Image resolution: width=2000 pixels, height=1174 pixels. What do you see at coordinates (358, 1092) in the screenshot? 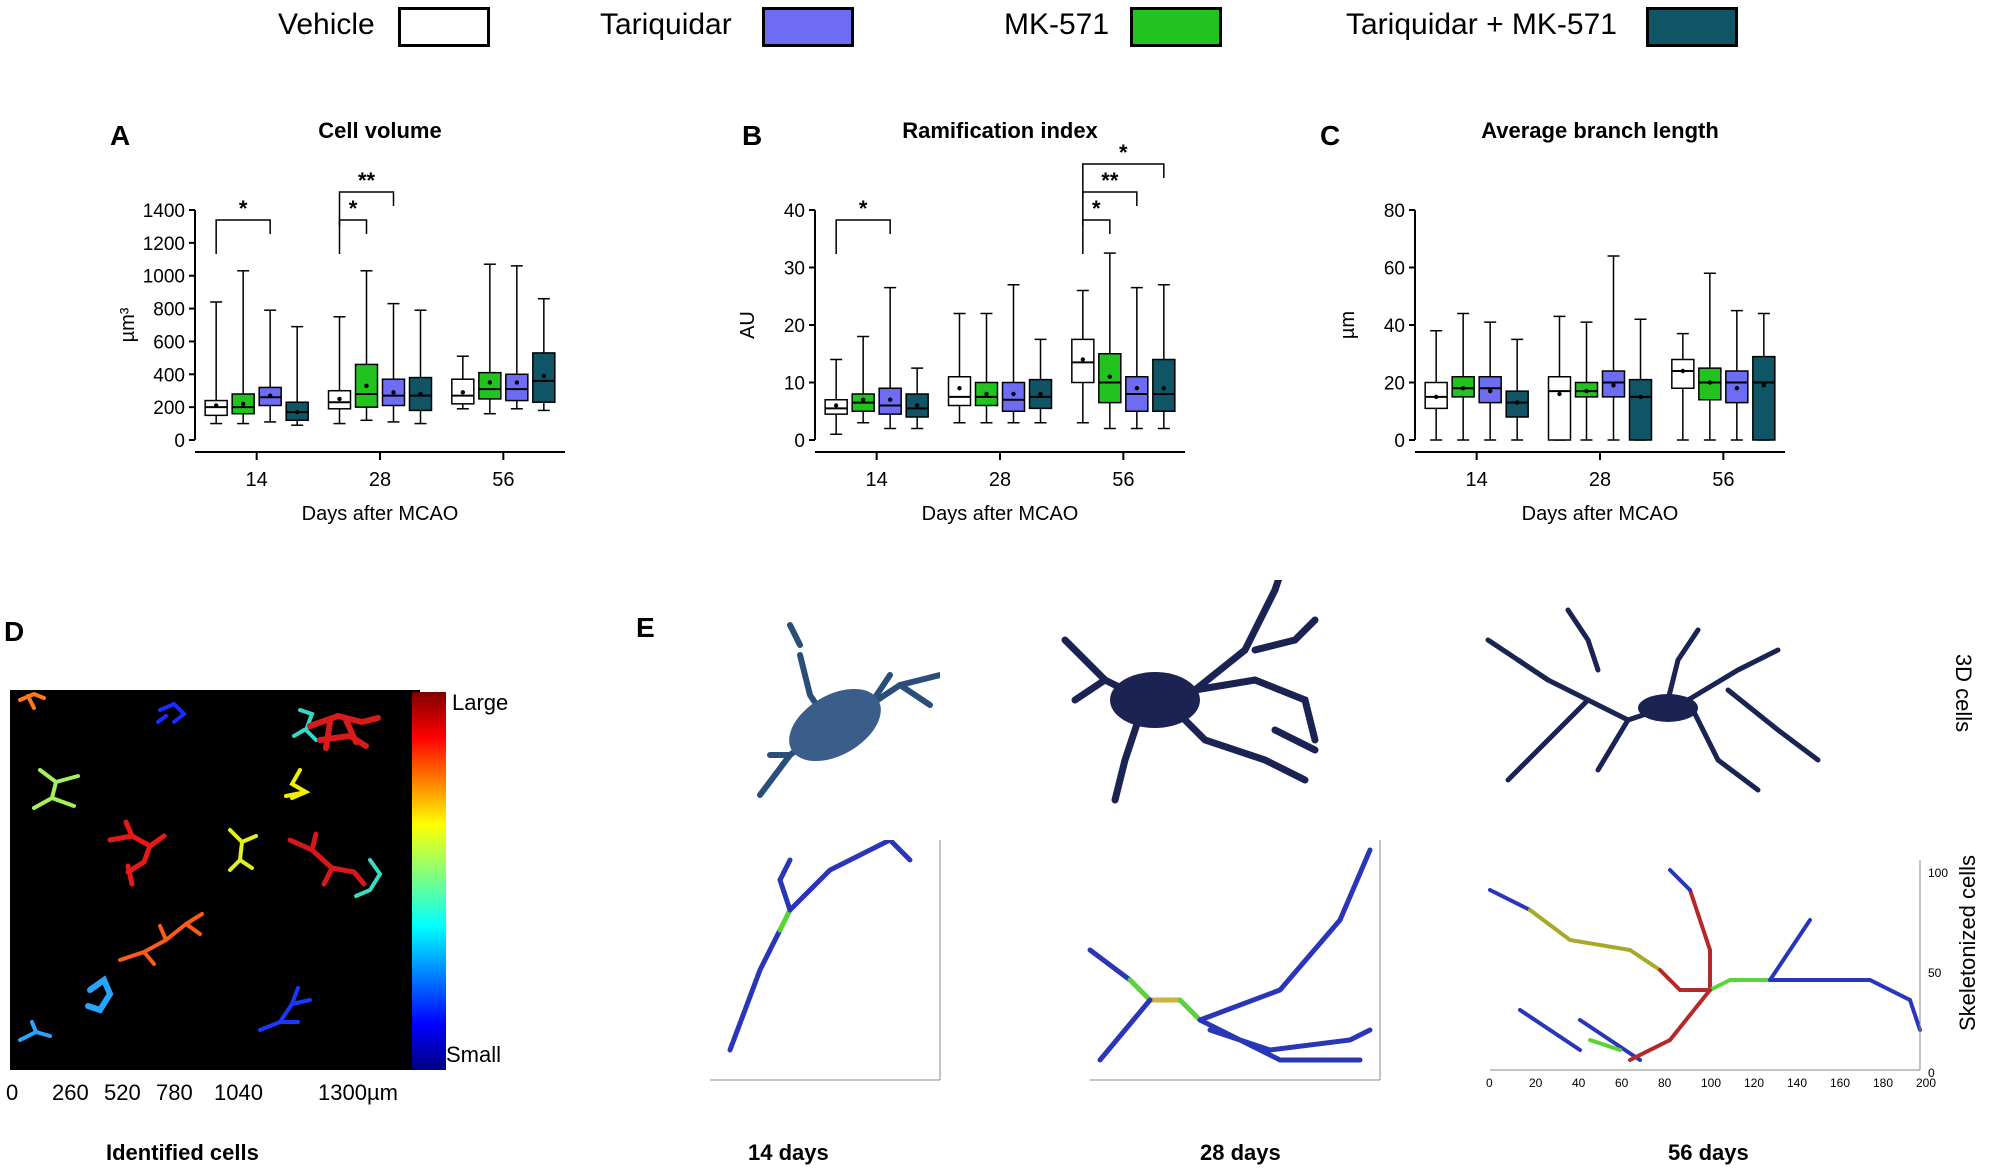
I see `identified-cells-x-tick: 1300µm` at bounding box center [358, 1092].